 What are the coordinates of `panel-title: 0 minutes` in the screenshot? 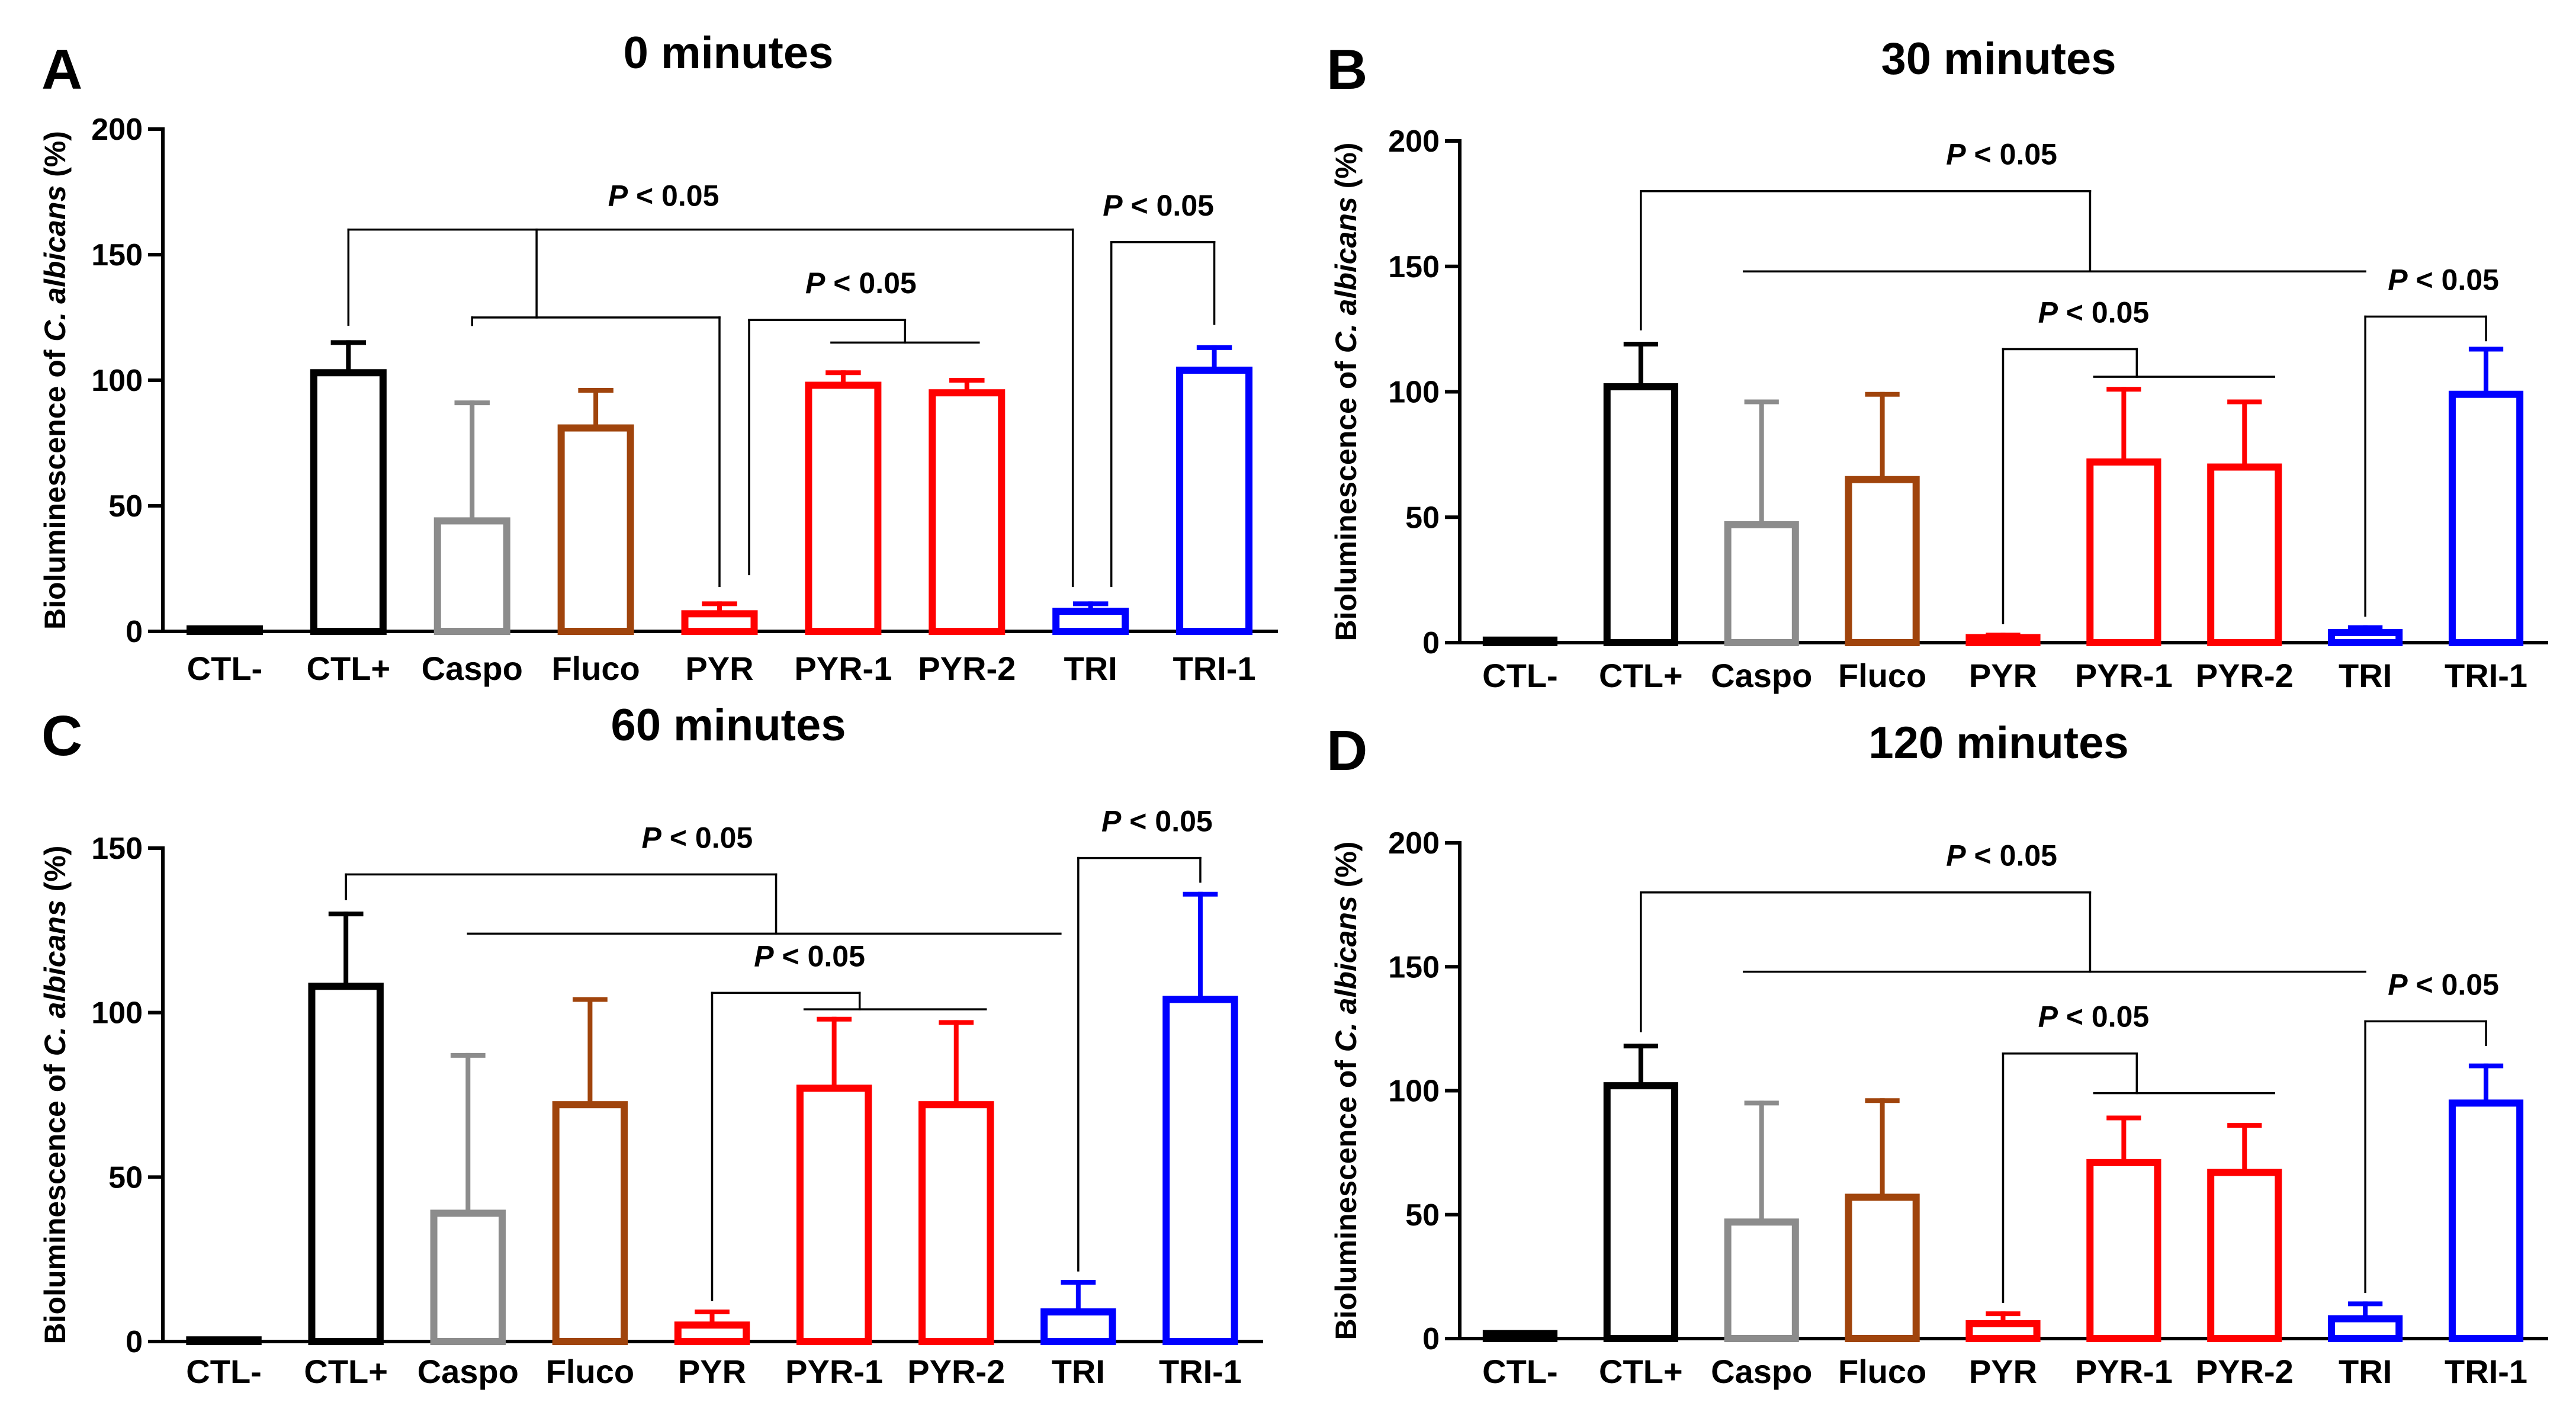 It's located at (729, 53).